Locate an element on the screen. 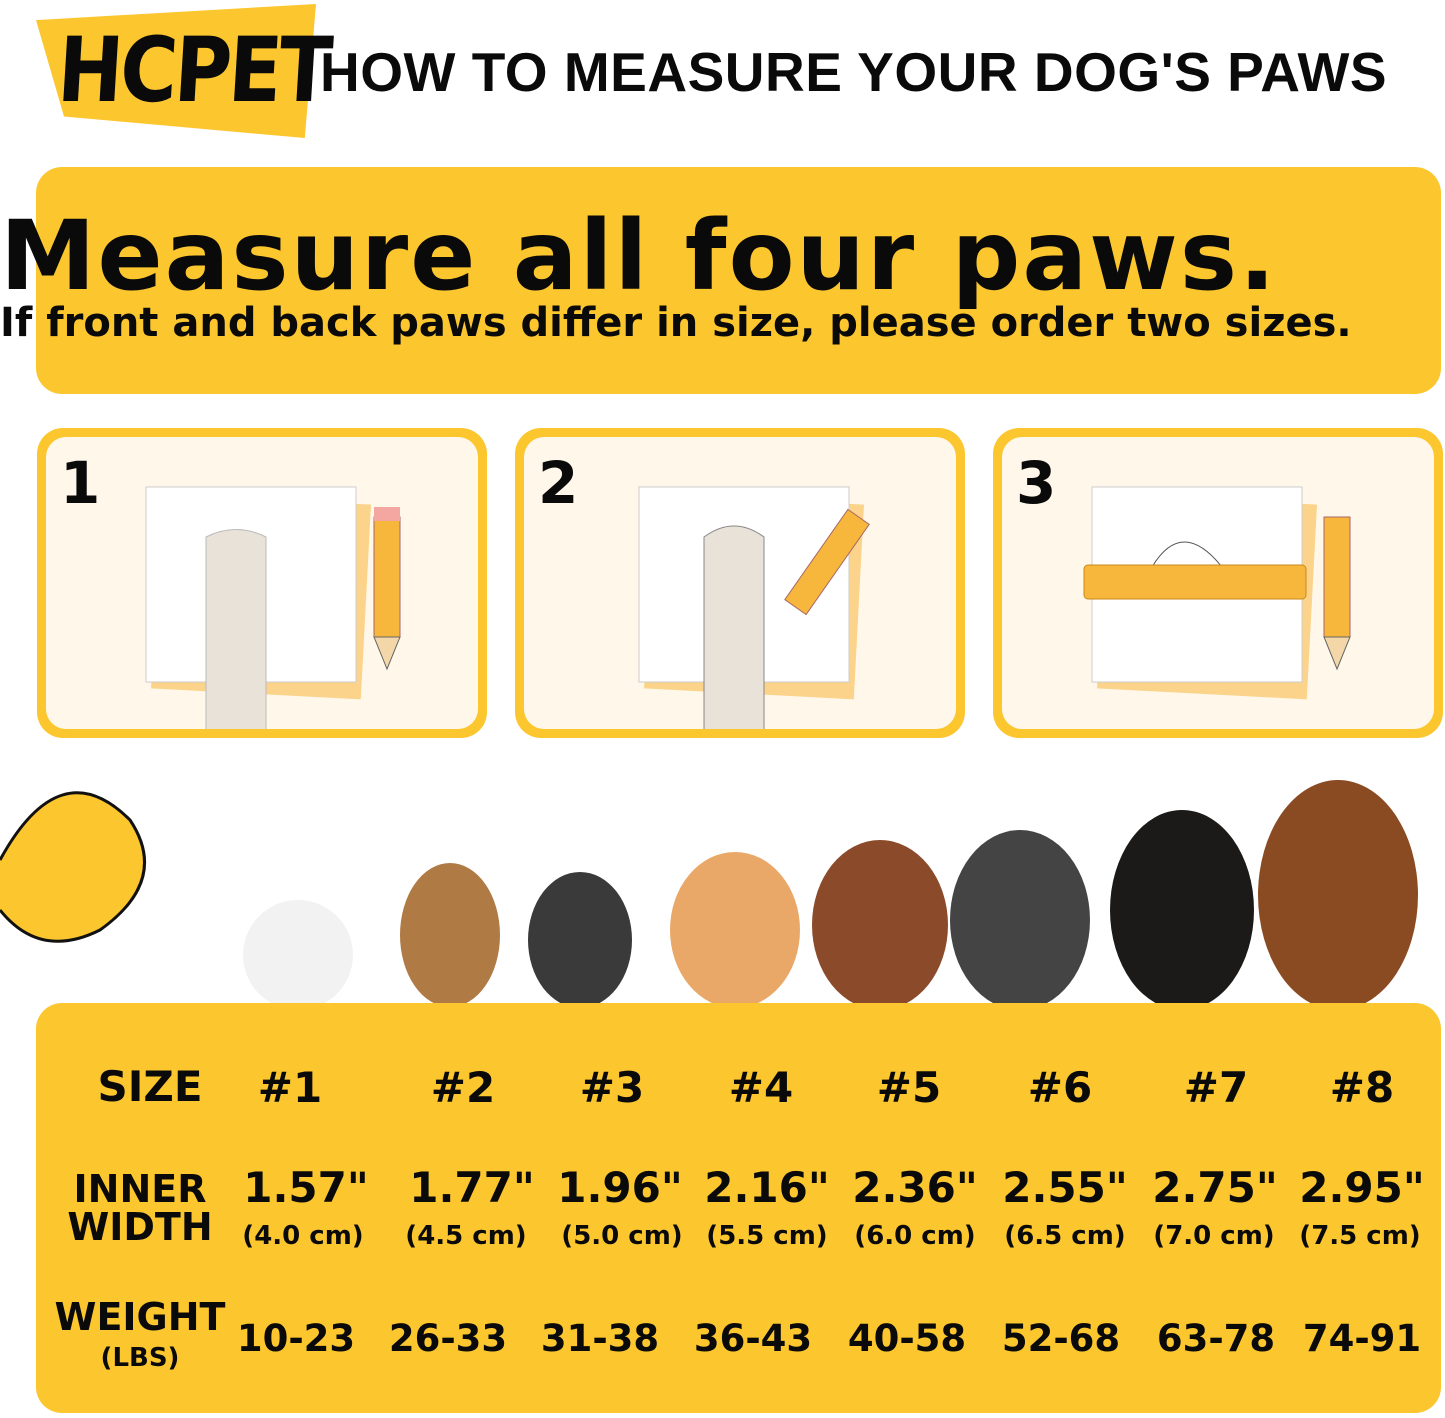  trace-paw-with-pencil-icon is located at coordinates (754, 607).